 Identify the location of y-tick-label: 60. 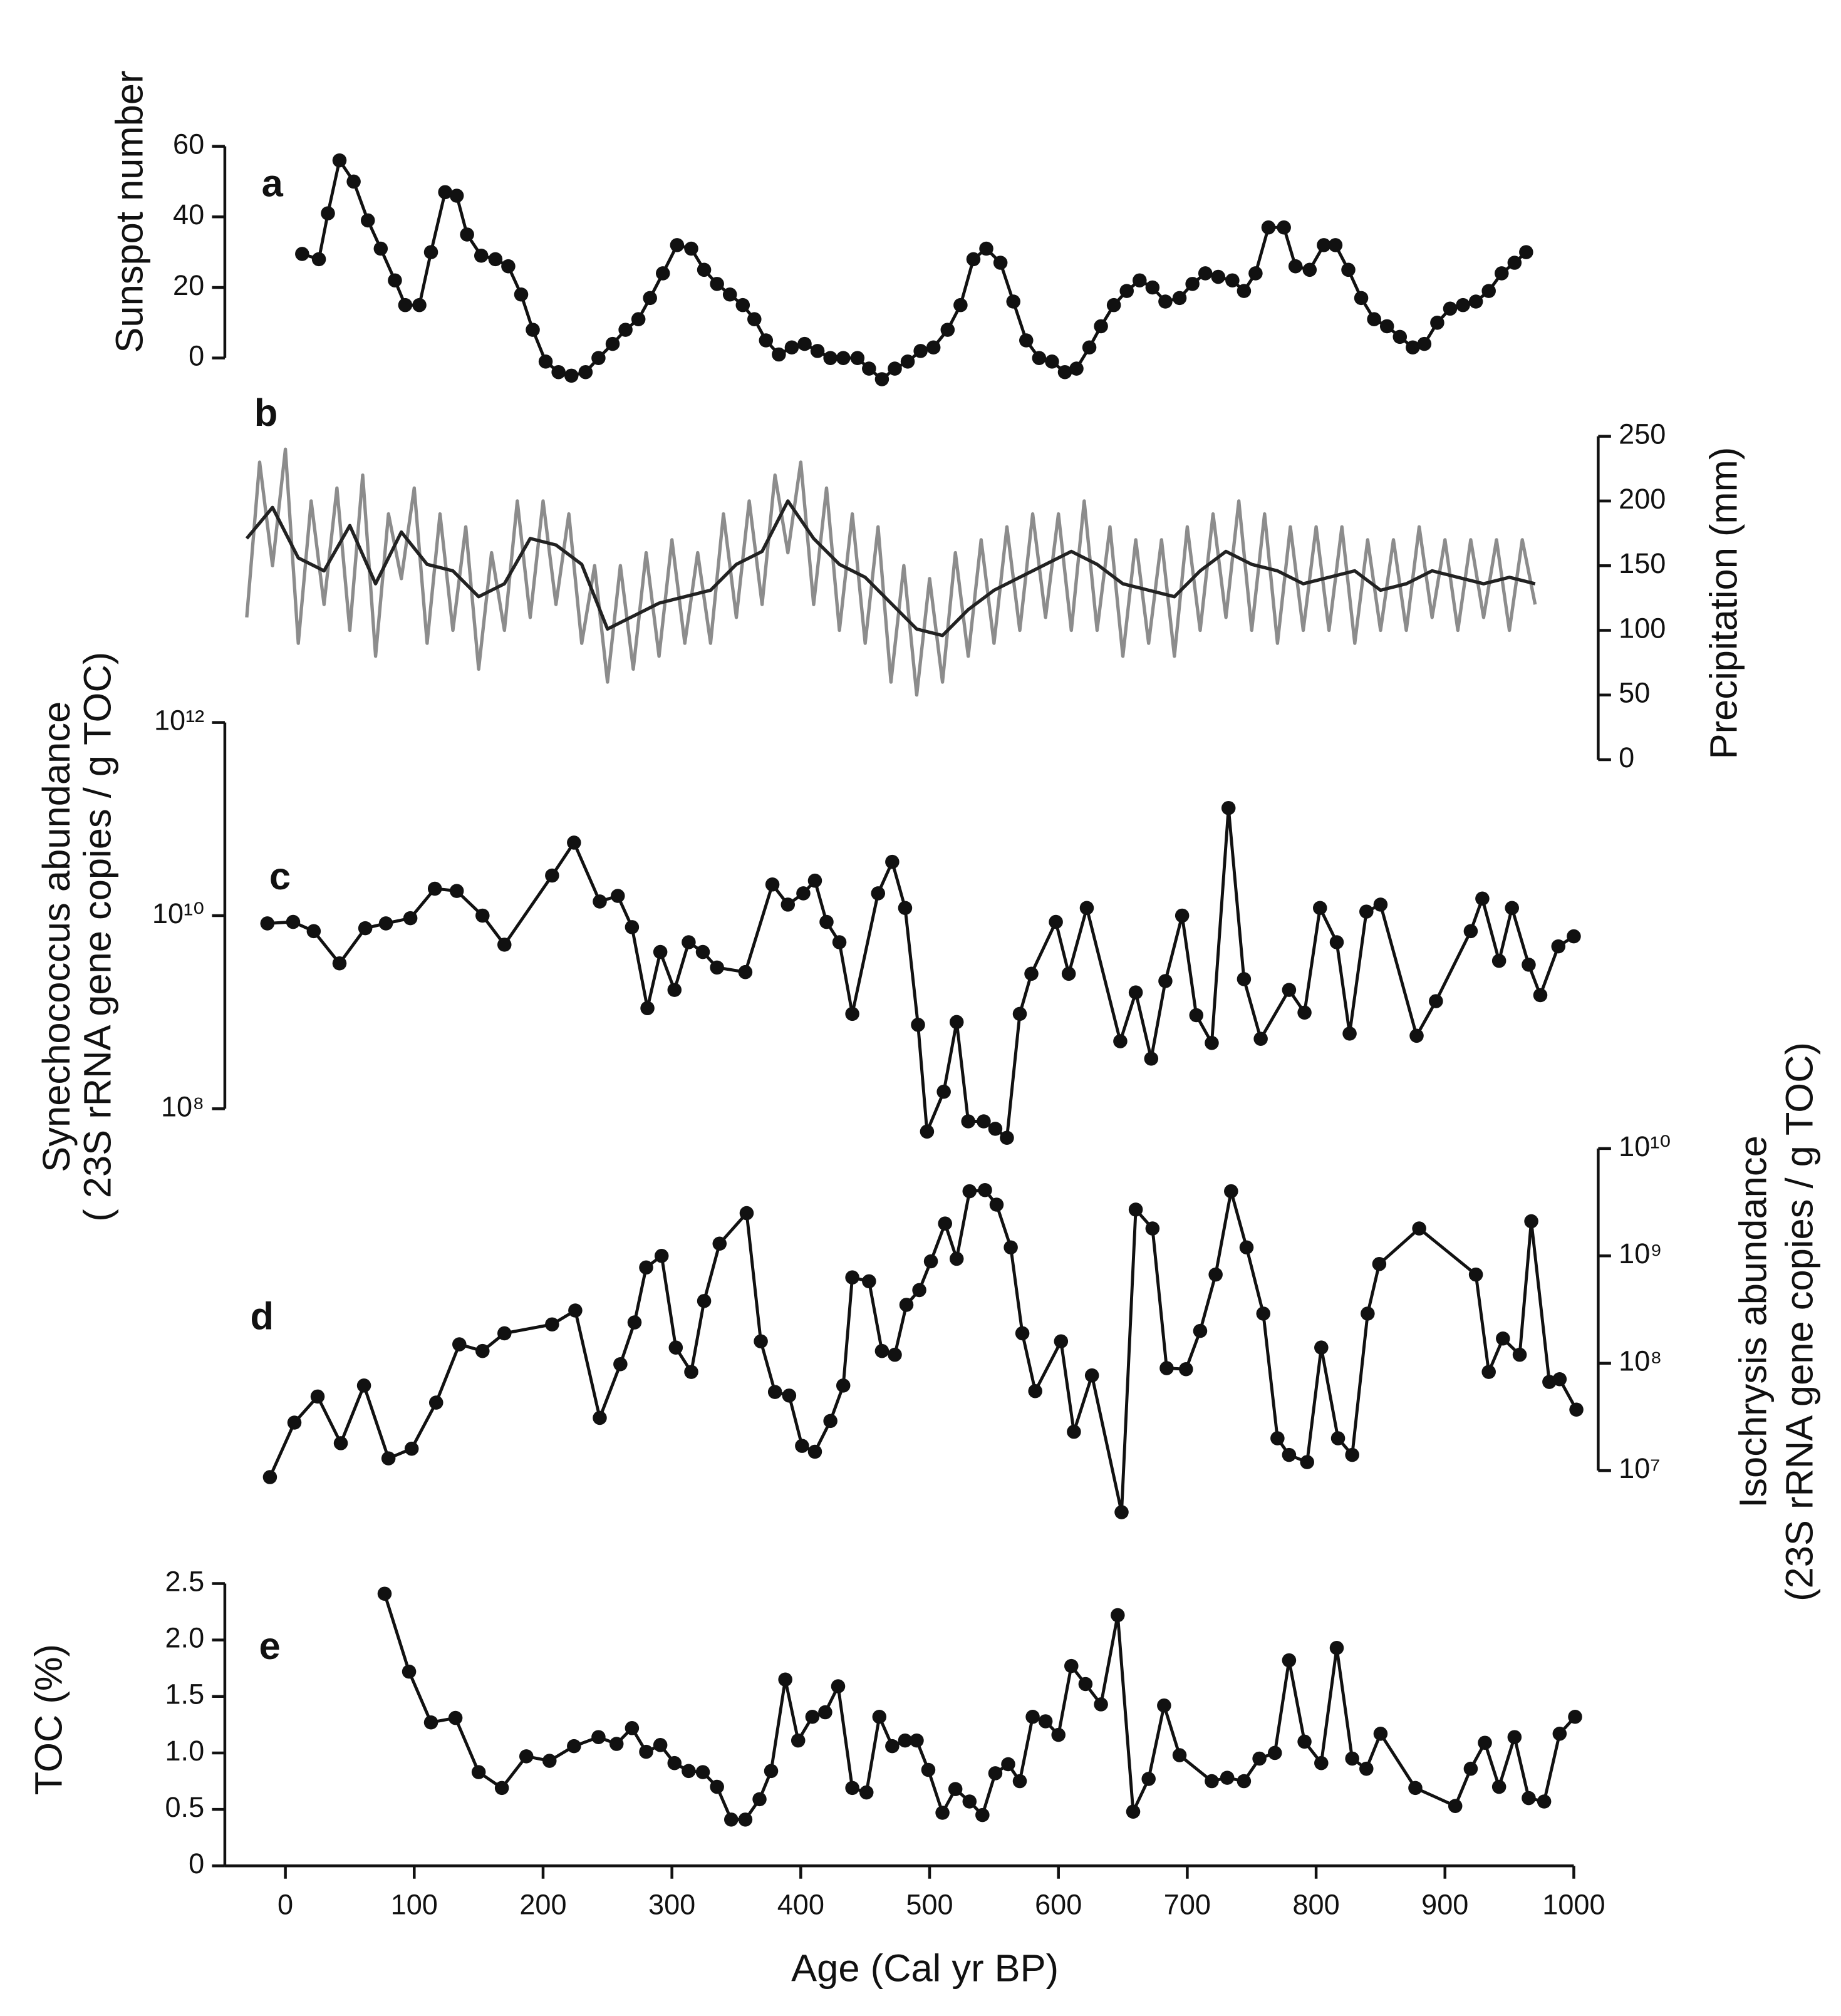
(188, 144).